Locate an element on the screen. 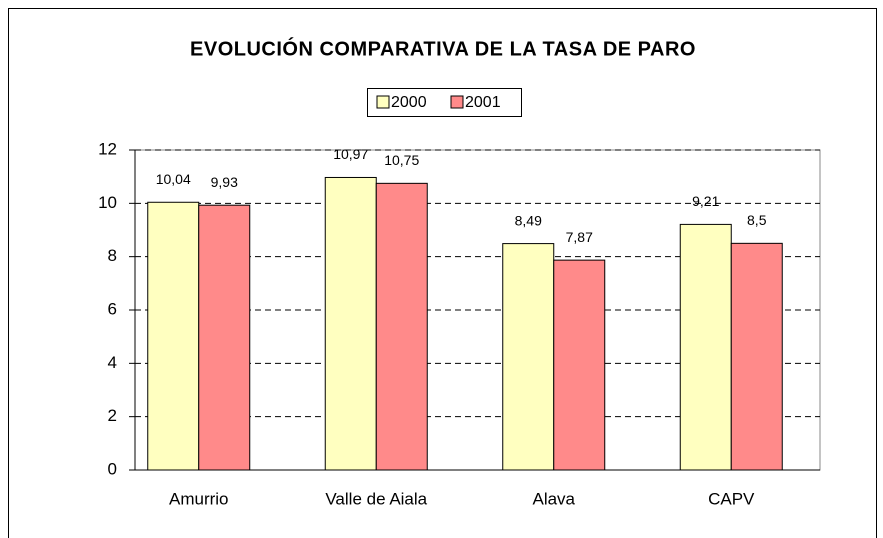 The height and width of the screenshot is (538, 883). value-label: 7,87 is located at coordinates (579, 237).